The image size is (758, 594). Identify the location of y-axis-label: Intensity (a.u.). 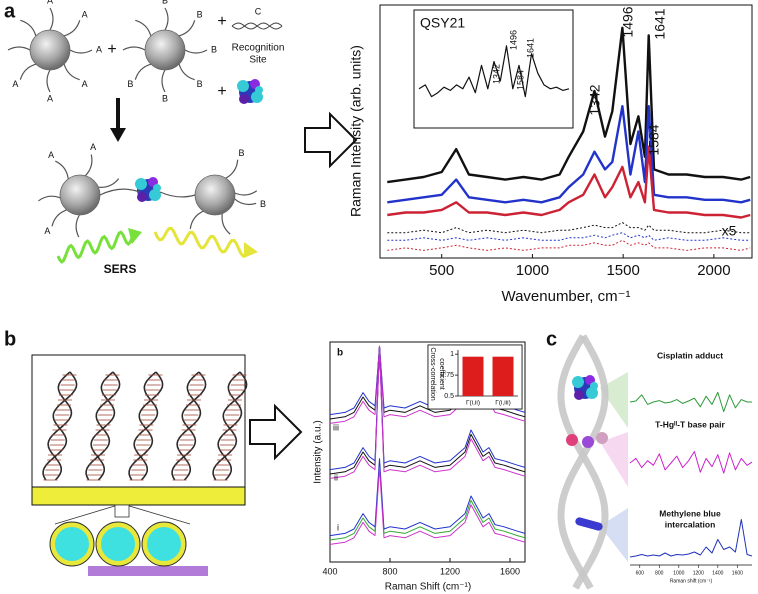
(318, 451).